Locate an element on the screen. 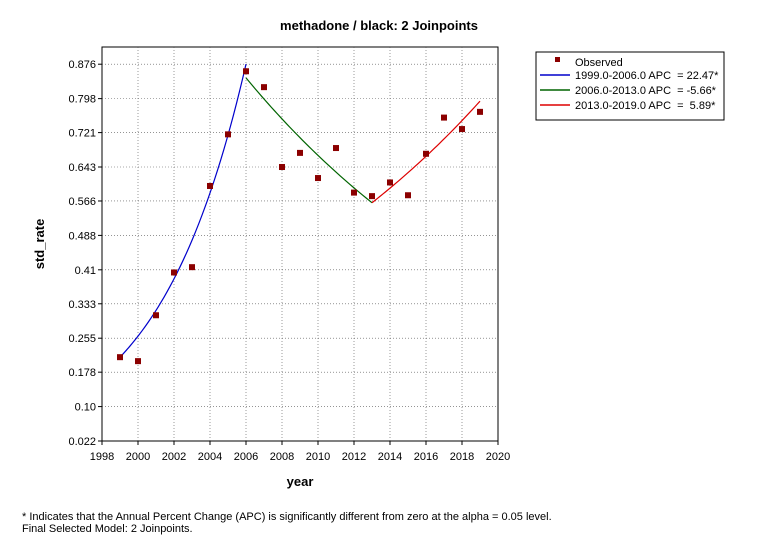  chart-title: methadone / black: 2 Joinpoints is located at coordinates (379, 25).